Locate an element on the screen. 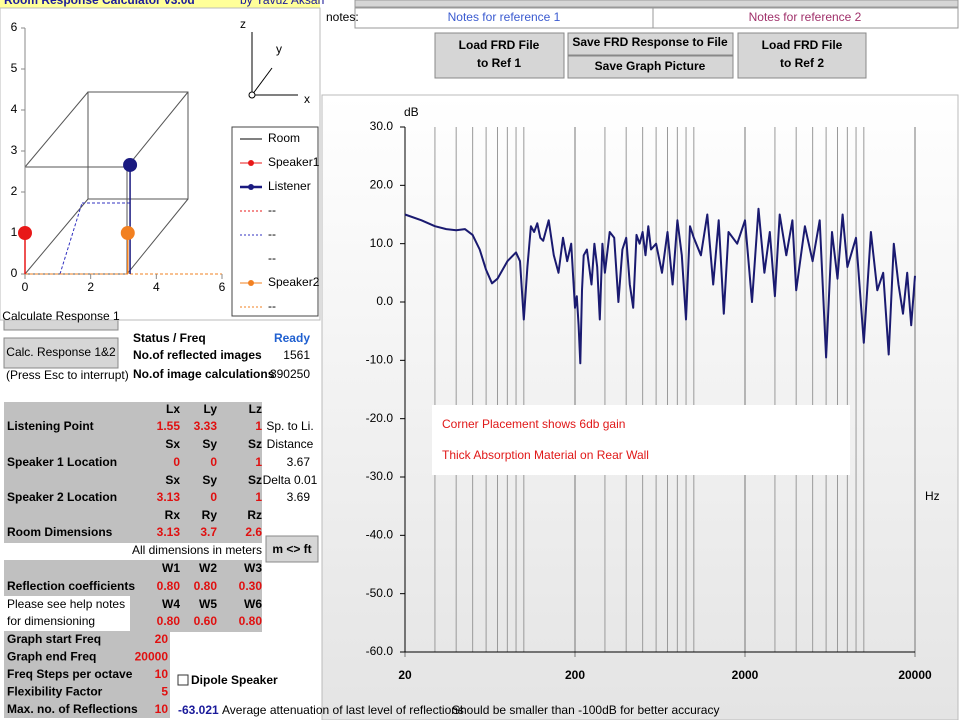 The width and height of the screenshot is (960, 720). calc12-button is located at coordinates (61, 353).